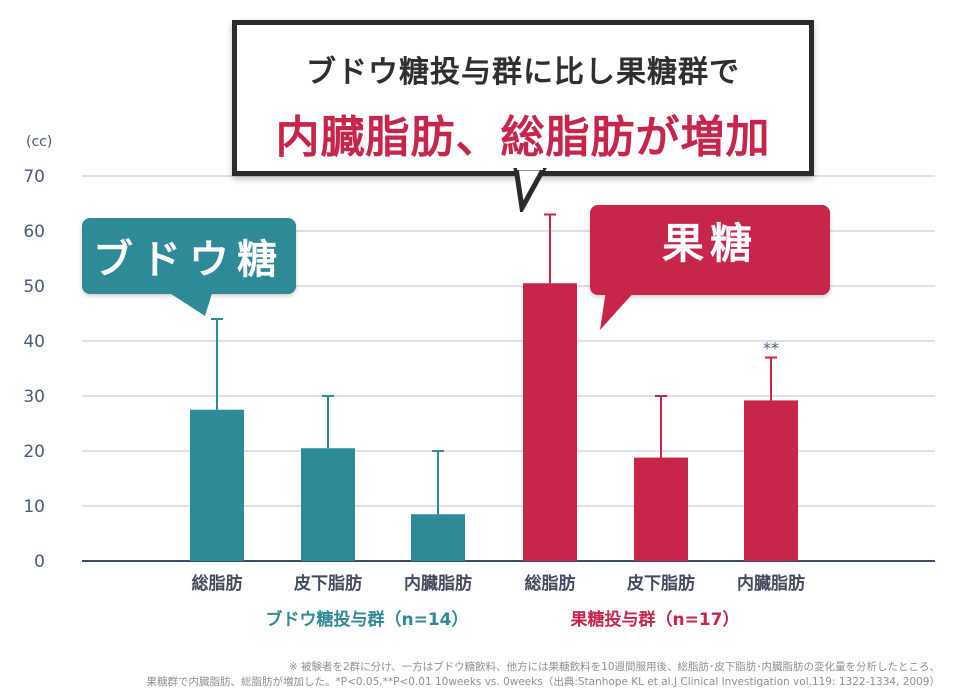  What do you see at coordinates (34, 397) in the screenshot?
I see `y-tick-label: 30` at bounding box center [34, 397].